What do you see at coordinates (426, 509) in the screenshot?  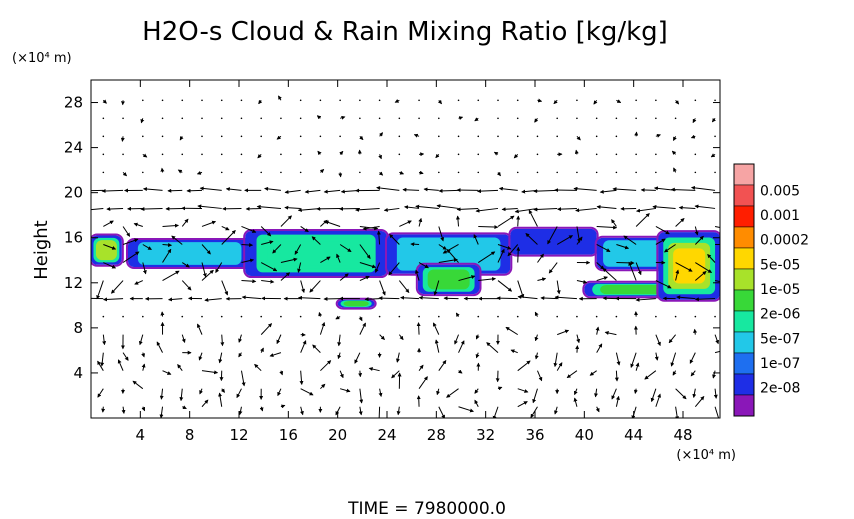 I see `time-label: TIME = 7980000.0` at bounding box center [426, 509].